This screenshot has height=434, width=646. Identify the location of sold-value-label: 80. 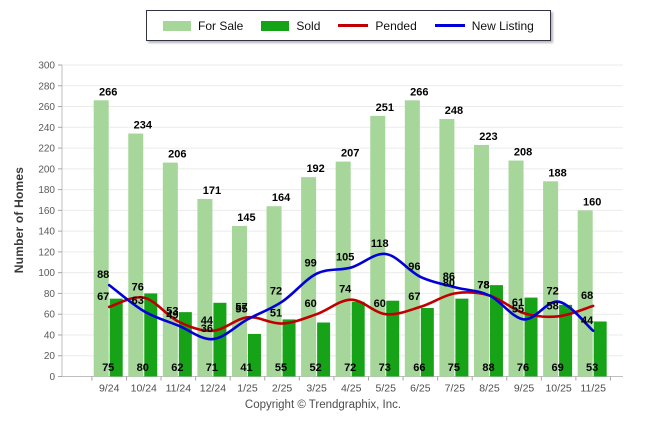
(143, 368).